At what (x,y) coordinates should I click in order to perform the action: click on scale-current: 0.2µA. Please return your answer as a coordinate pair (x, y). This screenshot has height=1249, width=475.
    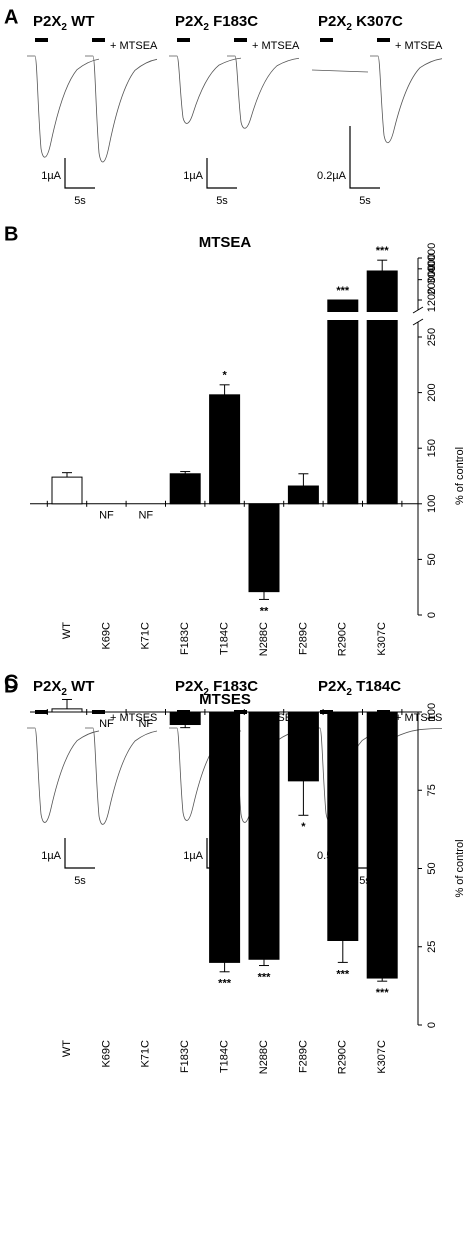
    Looking at the image, I should click on (332, 176).